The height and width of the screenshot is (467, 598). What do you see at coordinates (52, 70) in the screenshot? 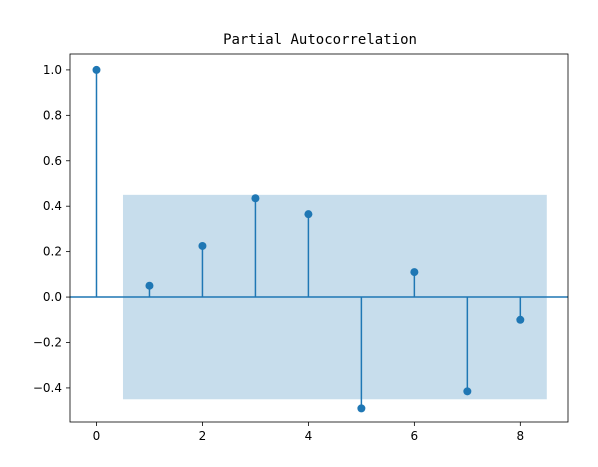
I see `y-tick-label: 1.0` at bounding box center [52, 70].